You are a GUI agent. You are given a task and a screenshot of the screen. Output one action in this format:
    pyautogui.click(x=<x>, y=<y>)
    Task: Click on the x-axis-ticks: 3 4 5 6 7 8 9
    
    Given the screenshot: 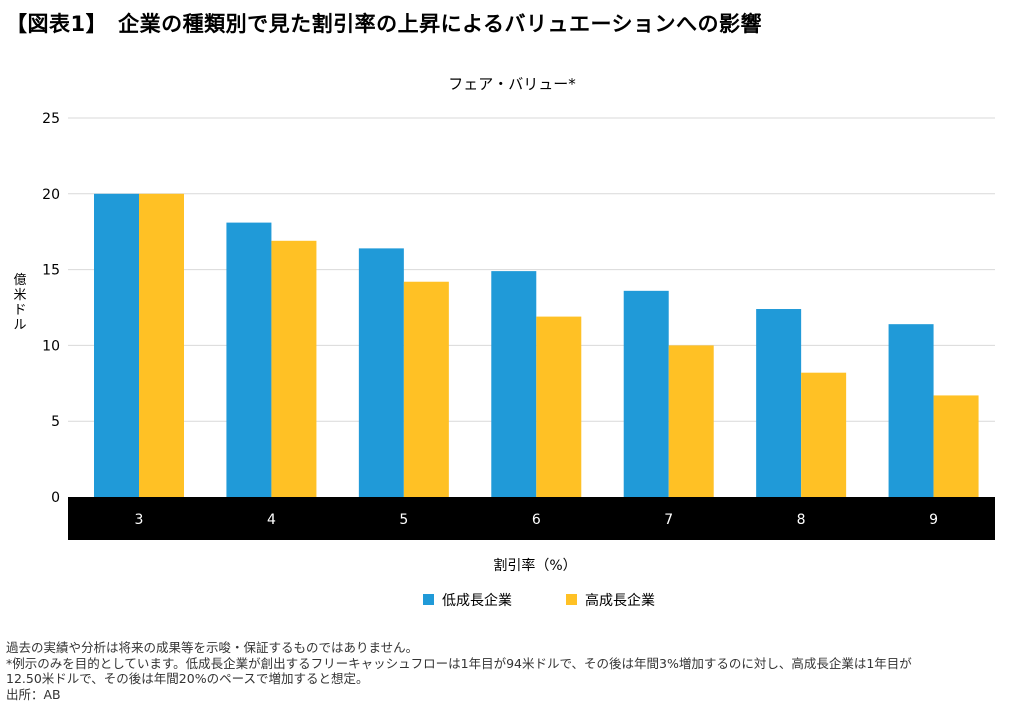 What is the action you would take?
    pyautogui.click(x=536, y=520)
    